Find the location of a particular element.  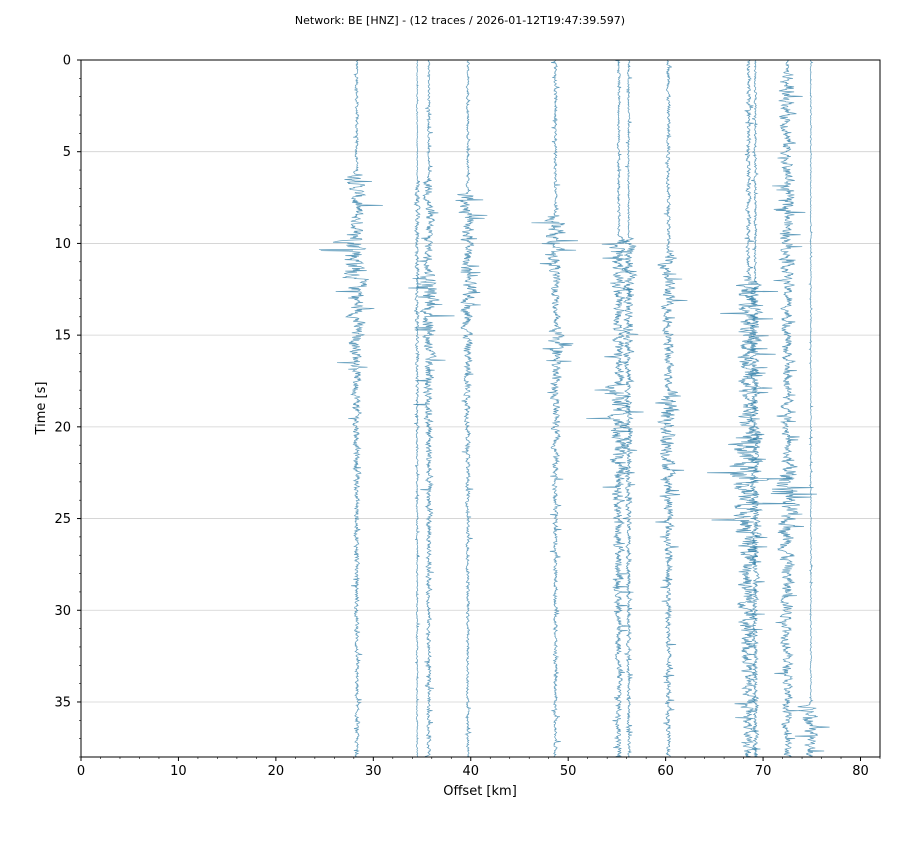

y-tick-label-3: 15 is located at coordinates (62, 336).